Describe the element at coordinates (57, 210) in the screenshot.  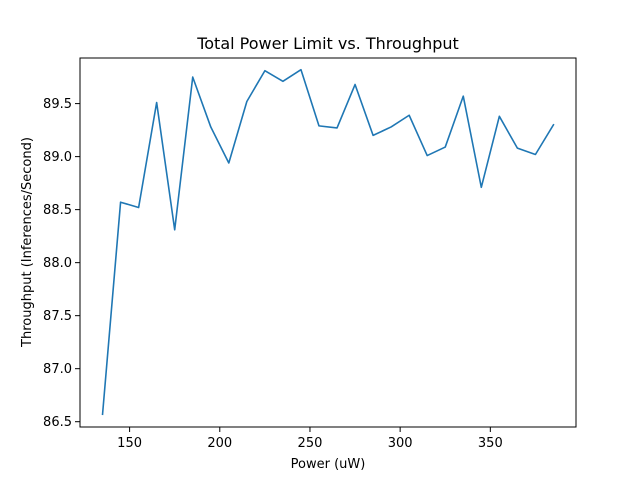
I see `y-tick-label: 88.5` at that location.